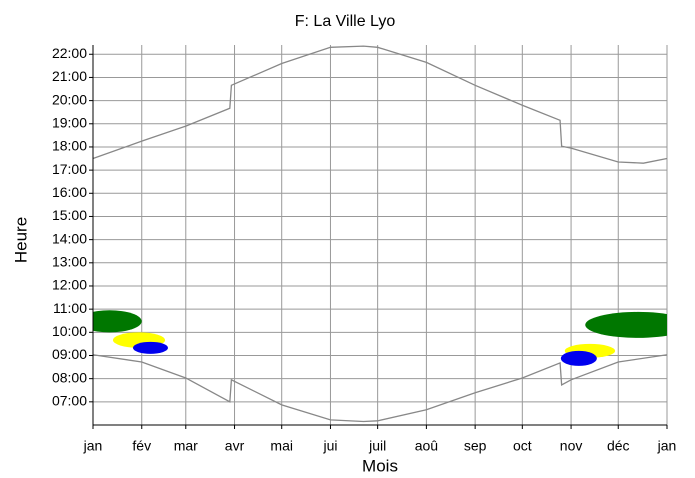  Describe the element at coordinates (329, 446) in the screenshot. I see `x-tick-label: jui` at that location.